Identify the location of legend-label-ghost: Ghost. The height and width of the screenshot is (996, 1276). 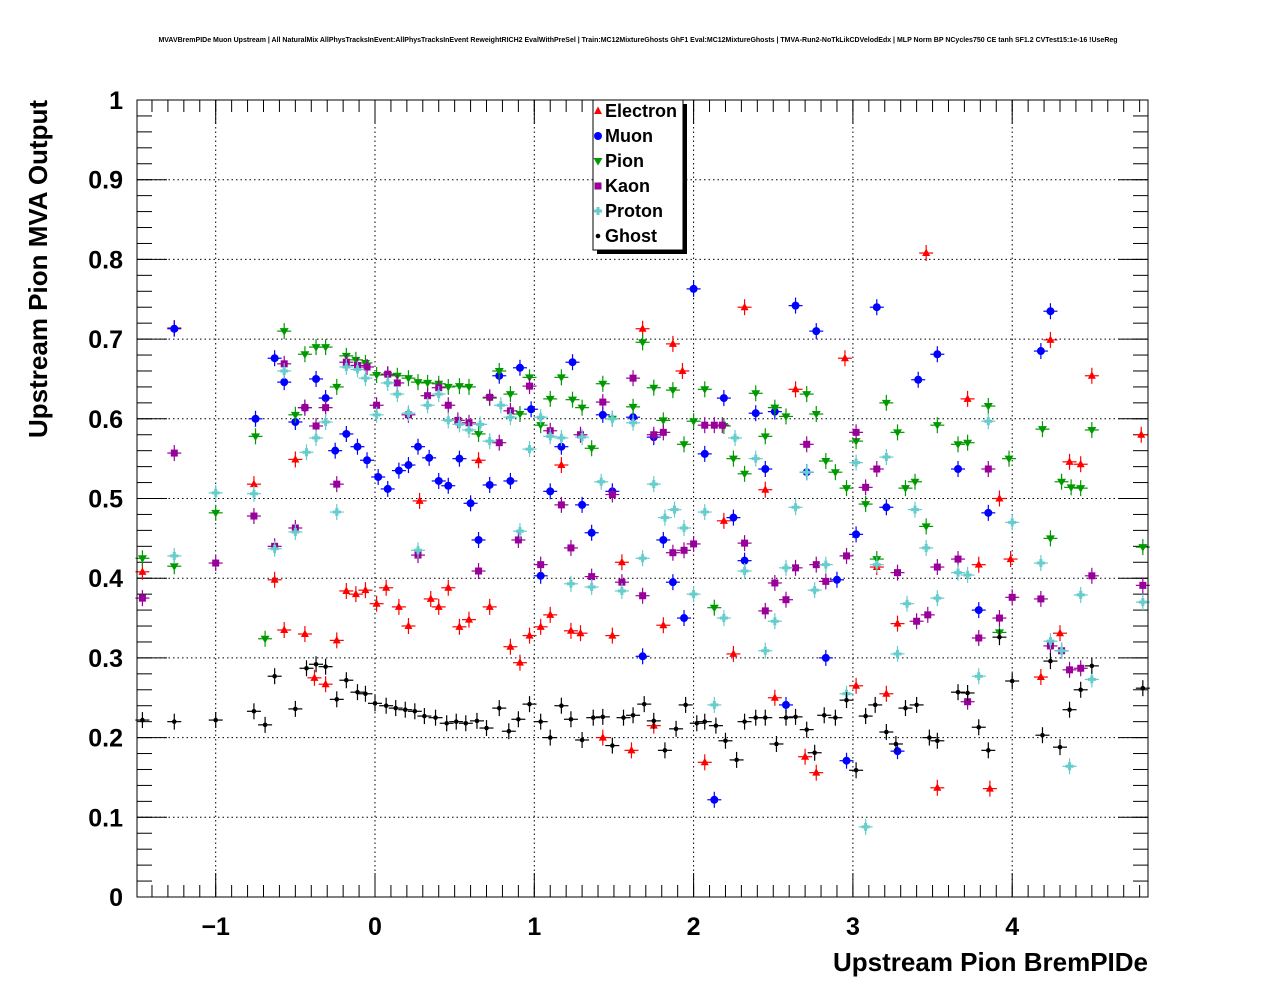
(631, 236).